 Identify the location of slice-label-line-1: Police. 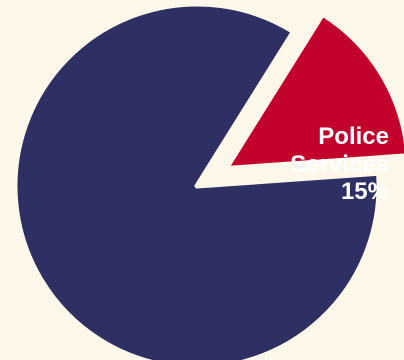
(353, 136).